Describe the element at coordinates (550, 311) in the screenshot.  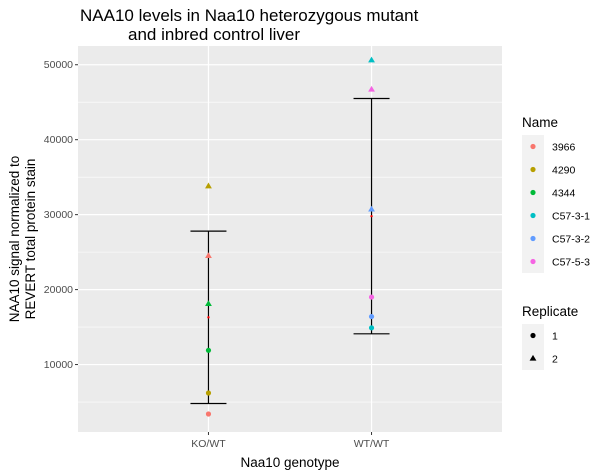
I see `legend-replicate-title: Replicate` at that location.